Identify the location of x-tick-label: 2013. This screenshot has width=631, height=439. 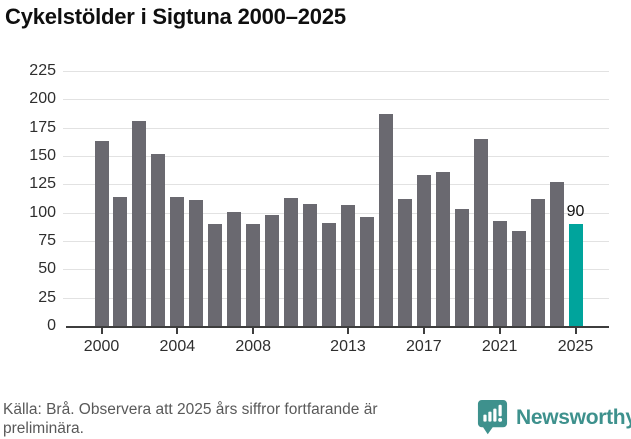
(348, 346).